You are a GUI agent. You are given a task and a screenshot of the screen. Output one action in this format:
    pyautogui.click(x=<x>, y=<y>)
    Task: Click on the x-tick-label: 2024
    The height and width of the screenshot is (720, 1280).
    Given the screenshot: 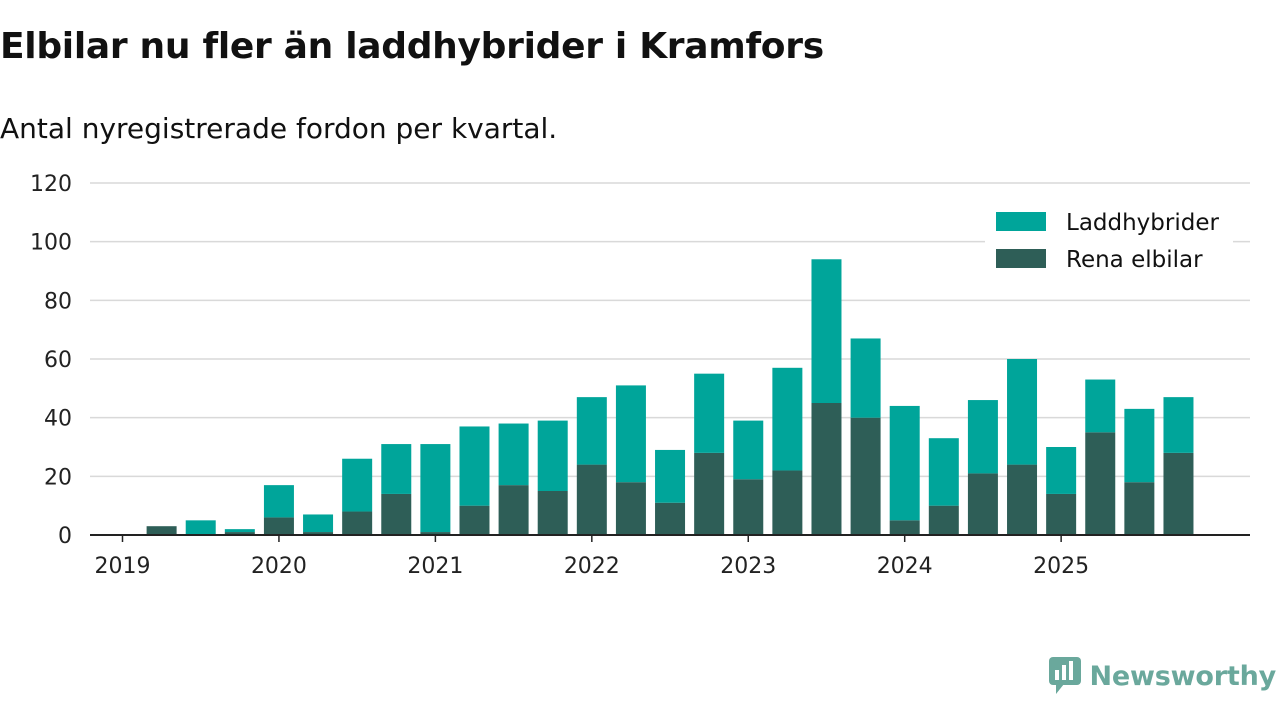 What is the action you would take?
    pyautogui.click(x=905, y=566)
    